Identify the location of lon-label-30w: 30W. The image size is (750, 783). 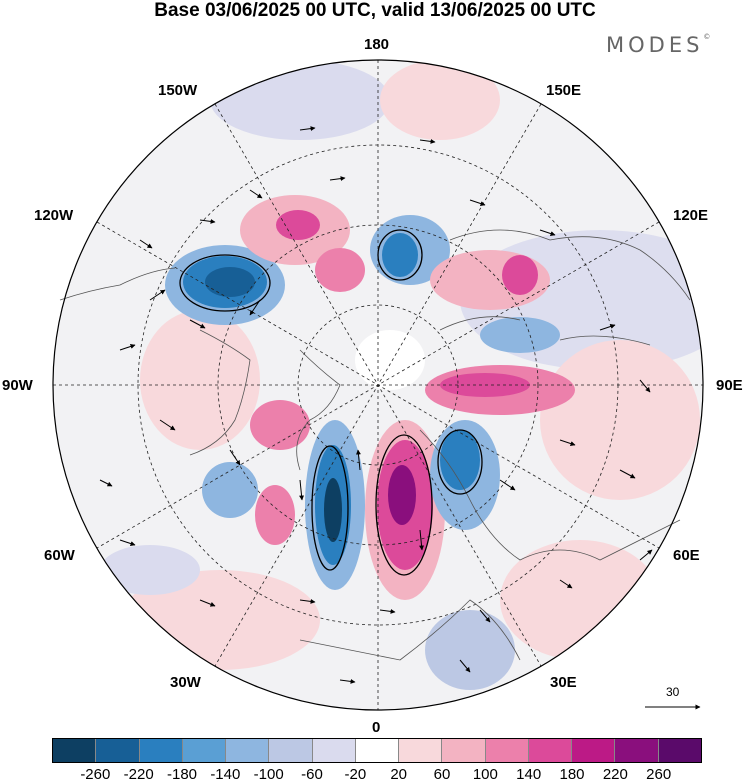
(185, 682).